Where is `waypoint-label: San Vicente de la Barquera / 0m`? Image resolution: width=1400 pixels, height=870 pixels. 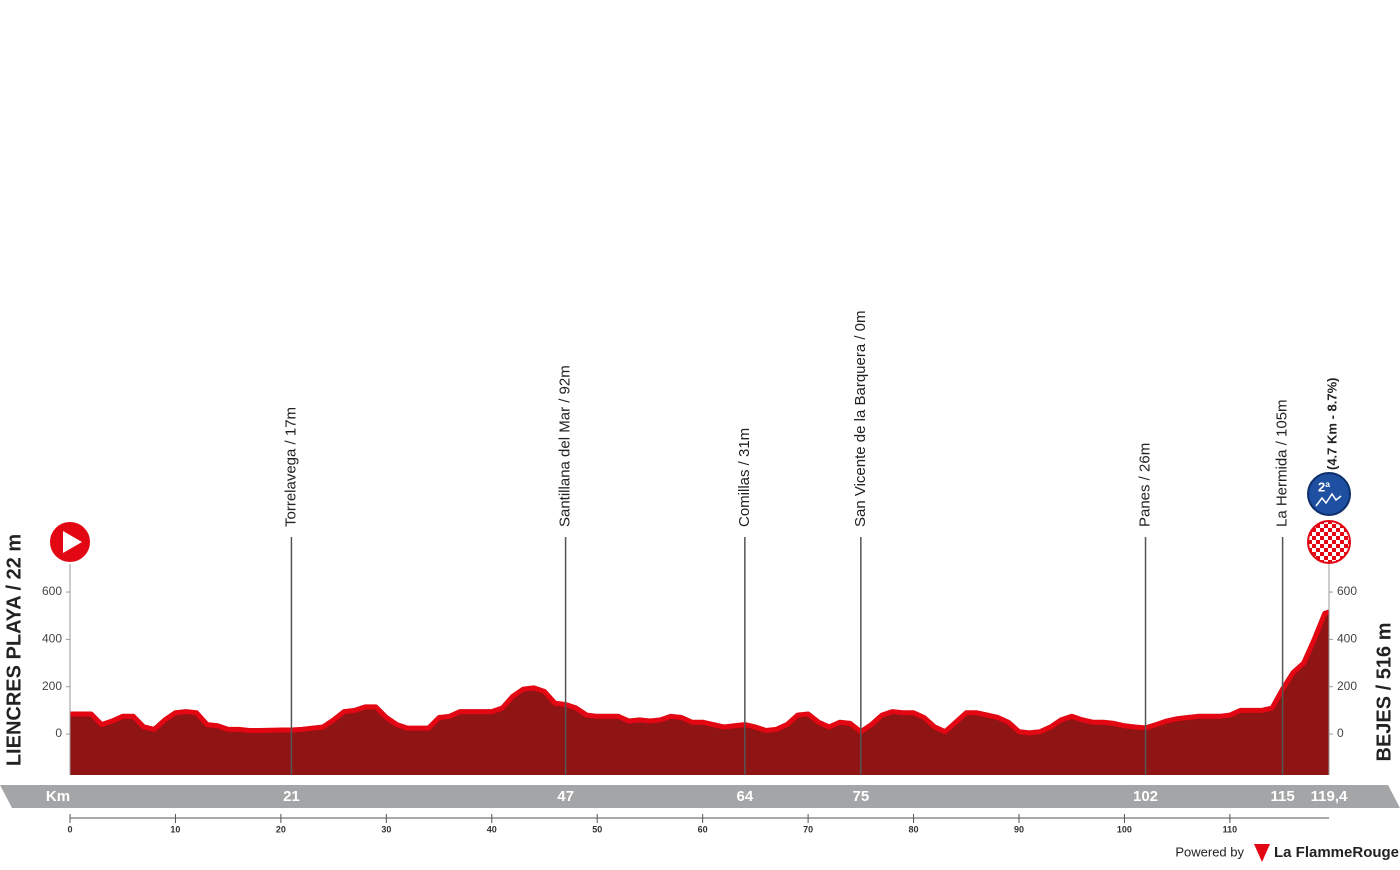
waypoint-label: San Vicente de la Barquera / 0m is located at coordinates (860, 418).